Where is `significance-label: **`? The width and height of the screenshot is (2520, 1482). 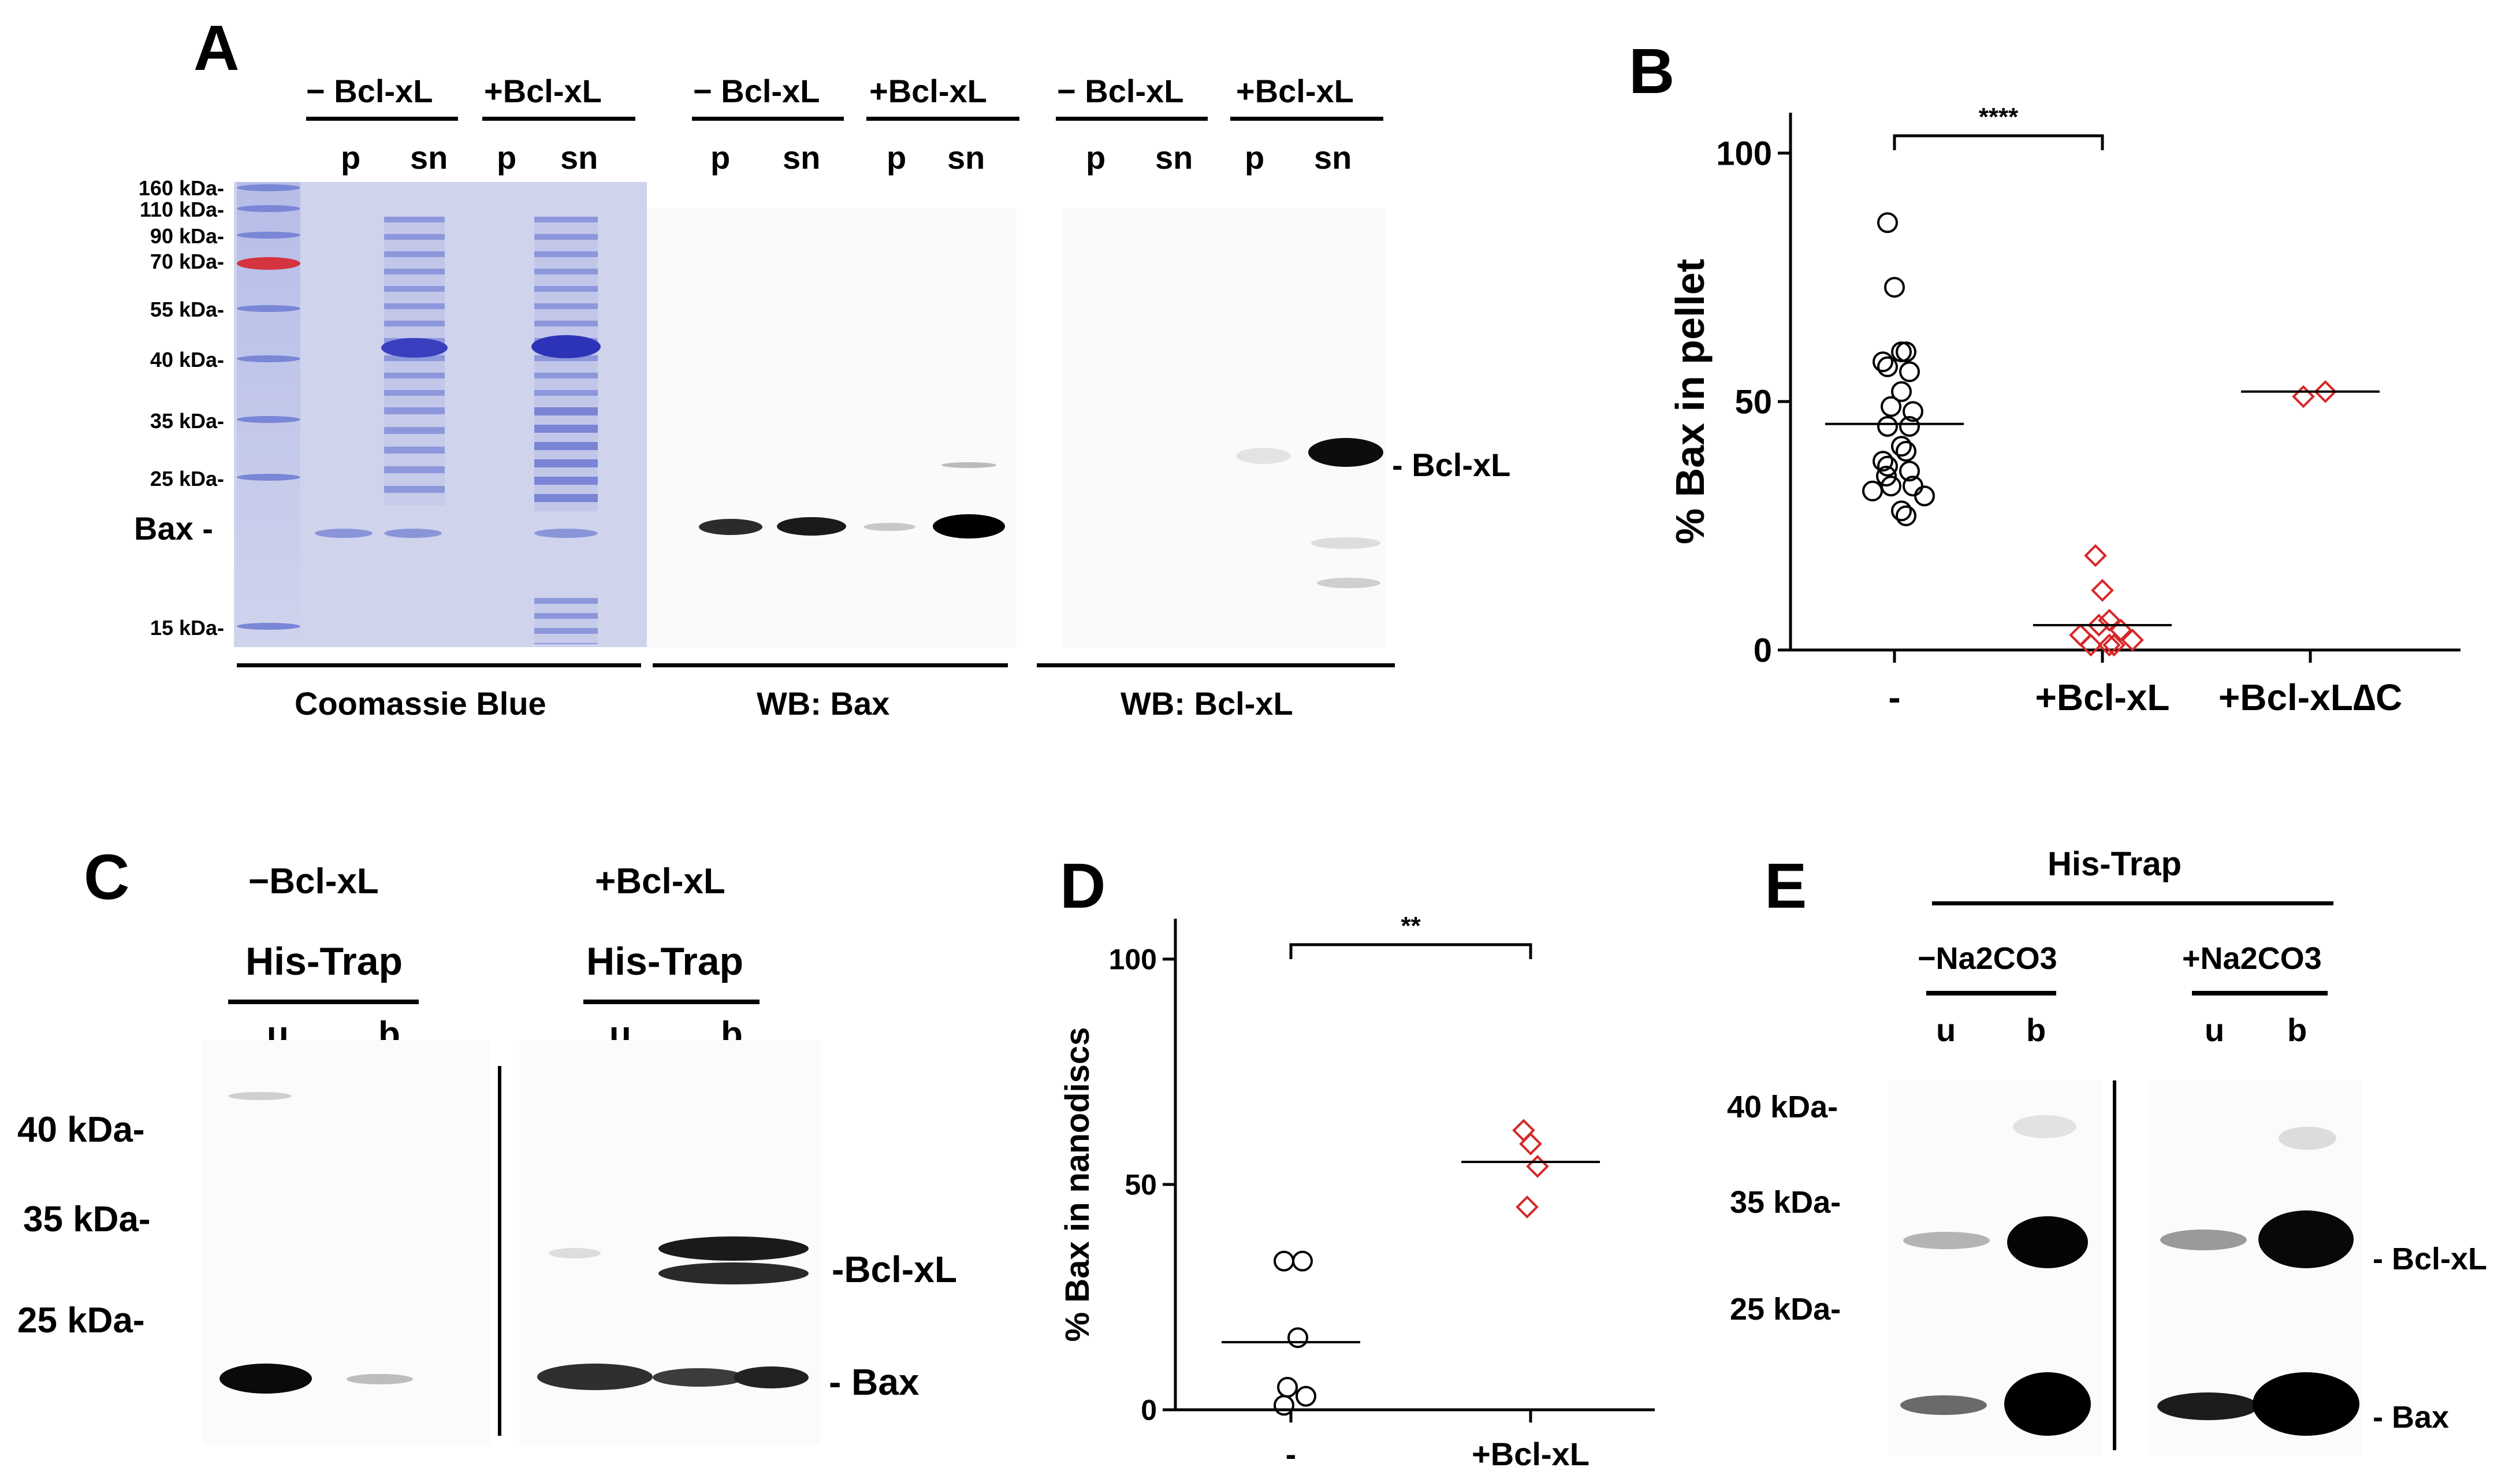
significance-label: ** is located at coordinates (1411, 926).